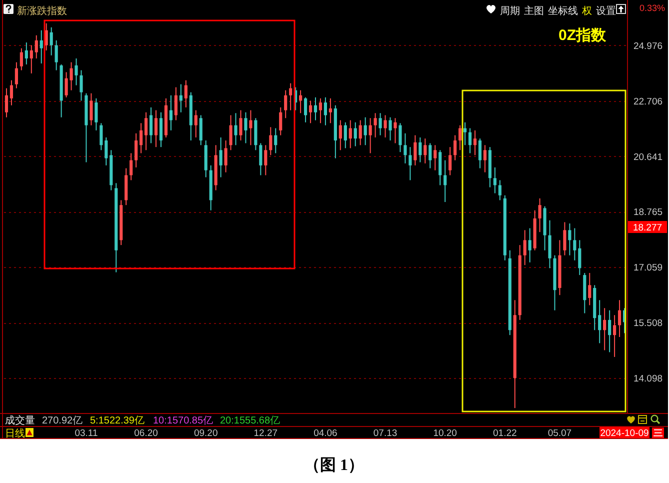 The height and width of the screenshot is (483, 669). What do you see at coordinates (652, 8) in the screenshot?
I see `text: 0.33%` at bounding box center [652, 8].